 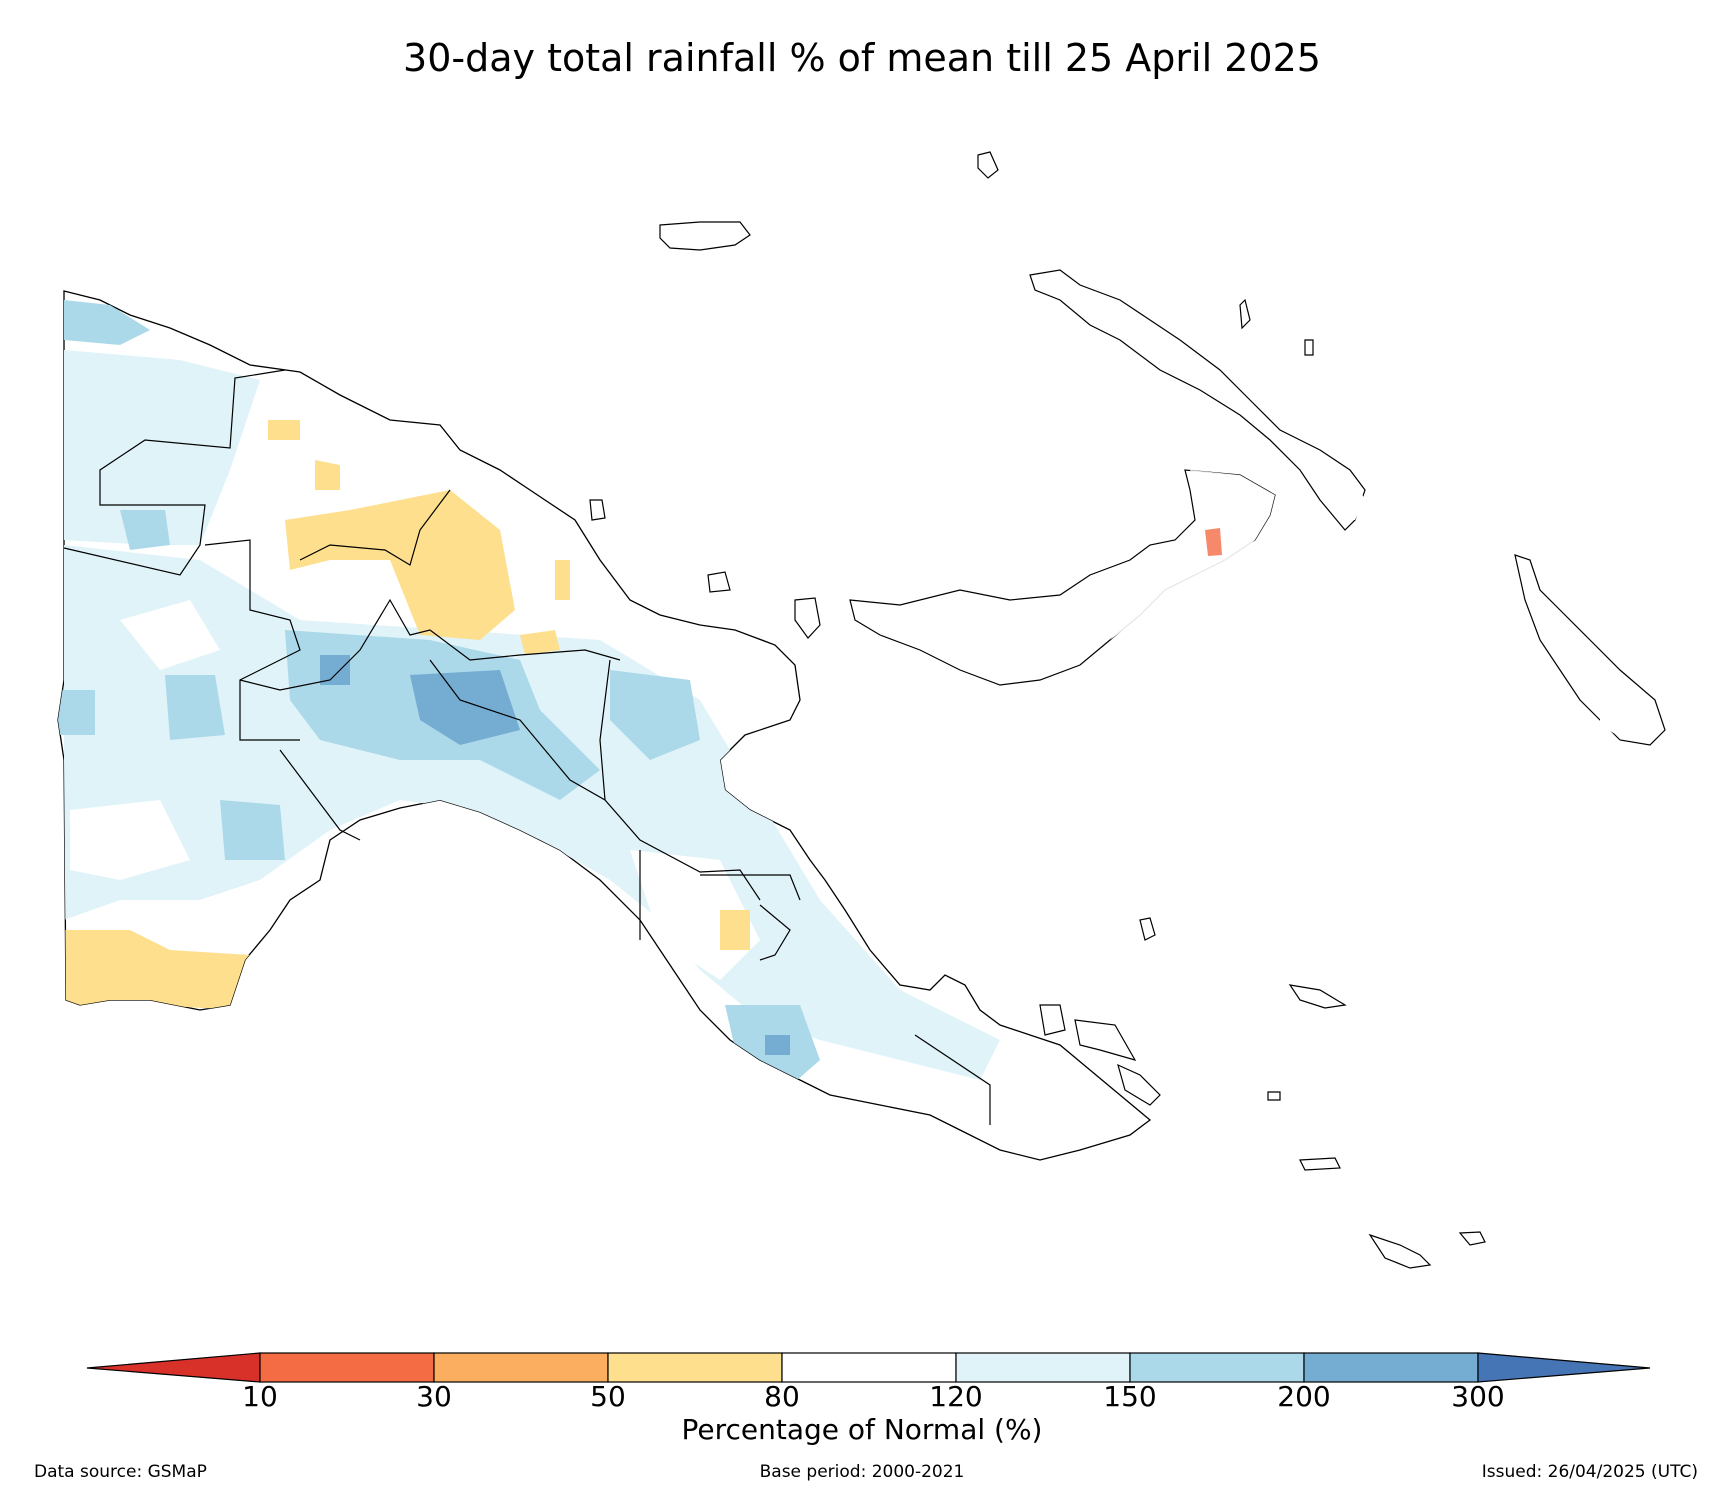 What do you see at coordinates (705, 236) in the screenshot?
I see `manus-island` at bounding box center [705, 236].